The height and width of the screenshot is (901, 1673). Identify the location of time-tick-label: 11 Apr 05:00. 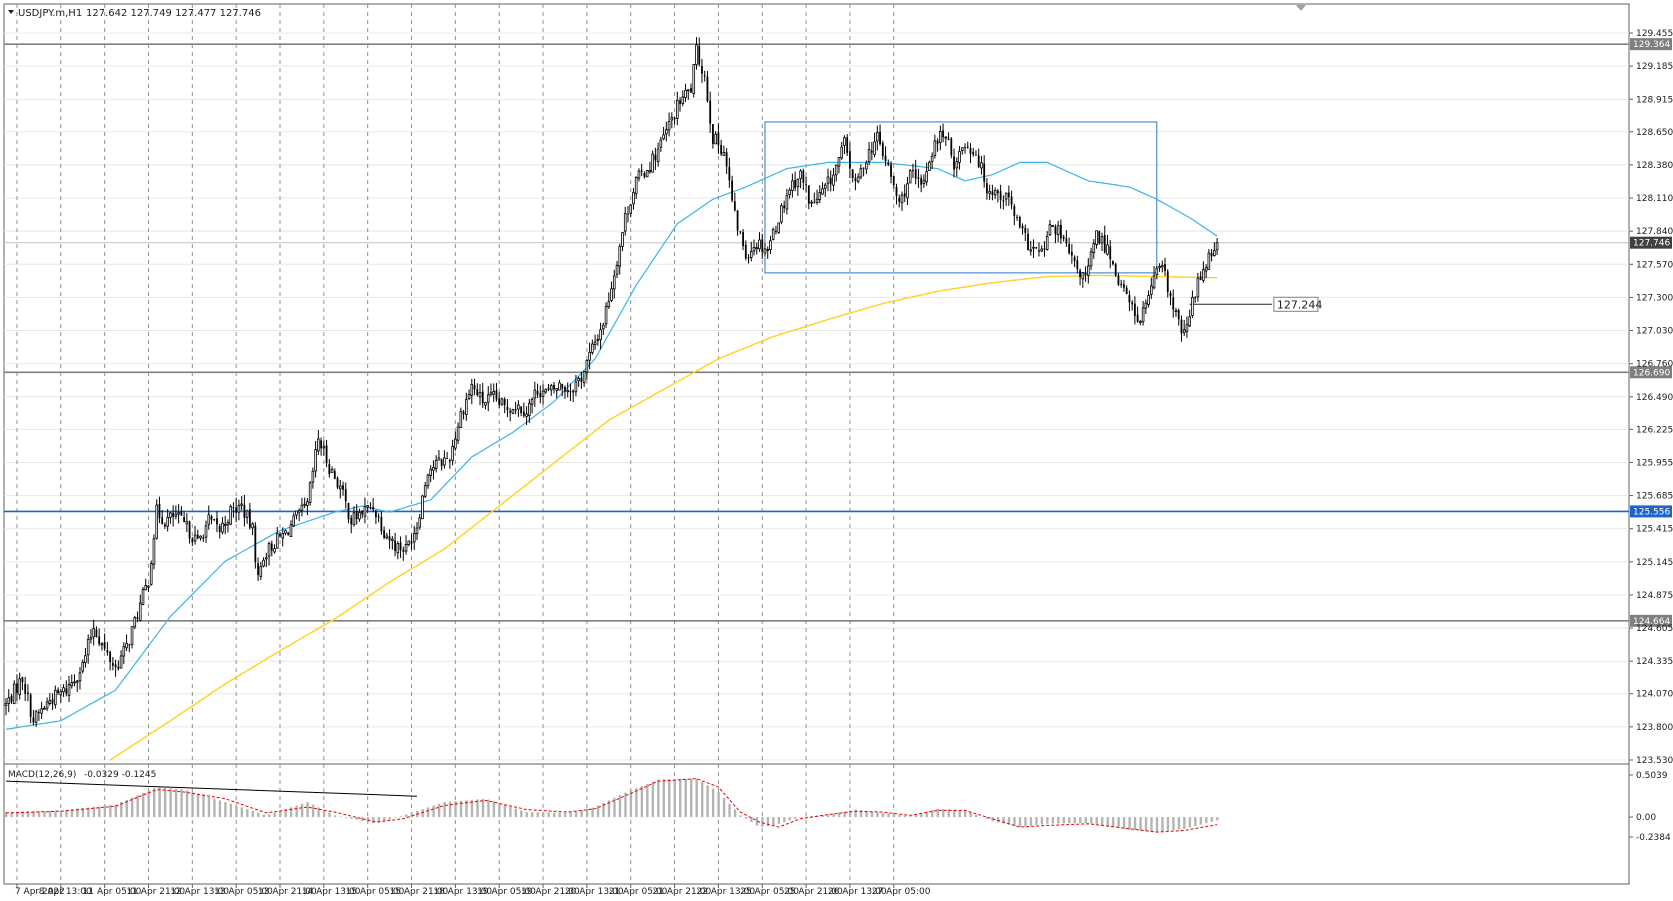
(112, 892).